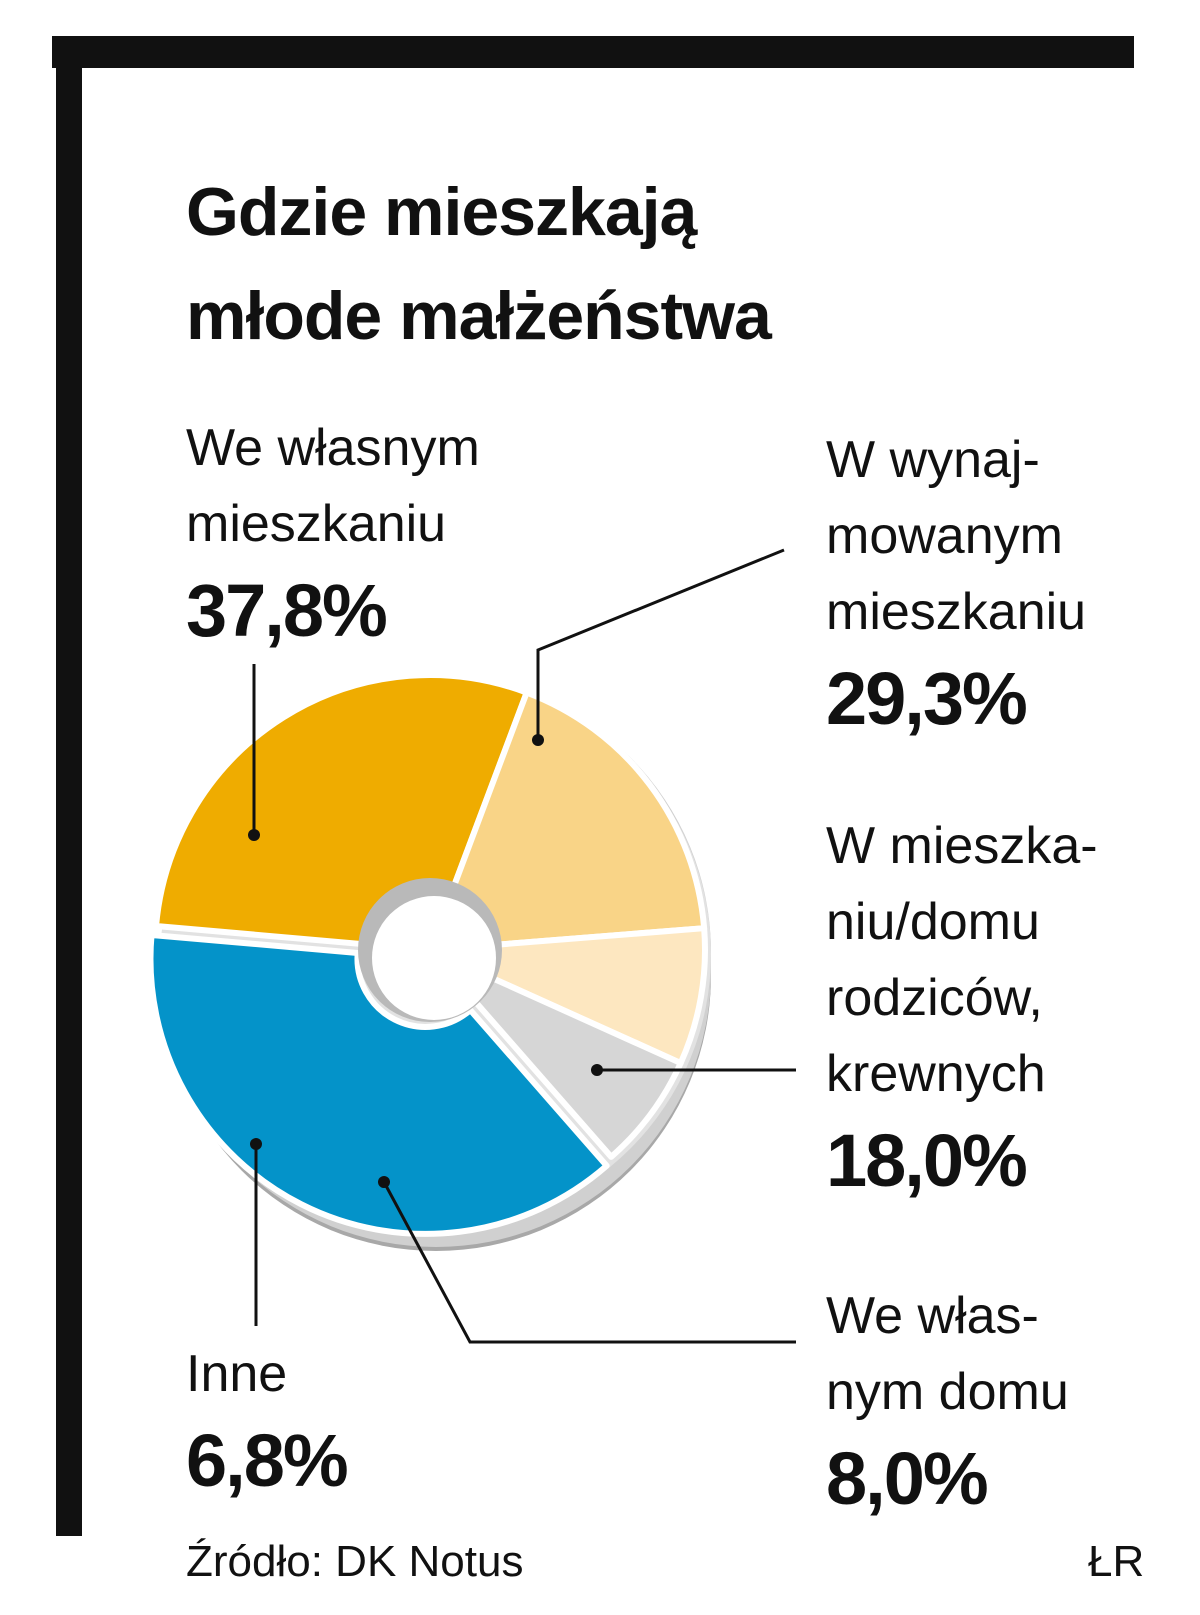 The width and height of the screenshot is (1200, 1615). I want to click on label-text: nym domu, so click(947, 1392).